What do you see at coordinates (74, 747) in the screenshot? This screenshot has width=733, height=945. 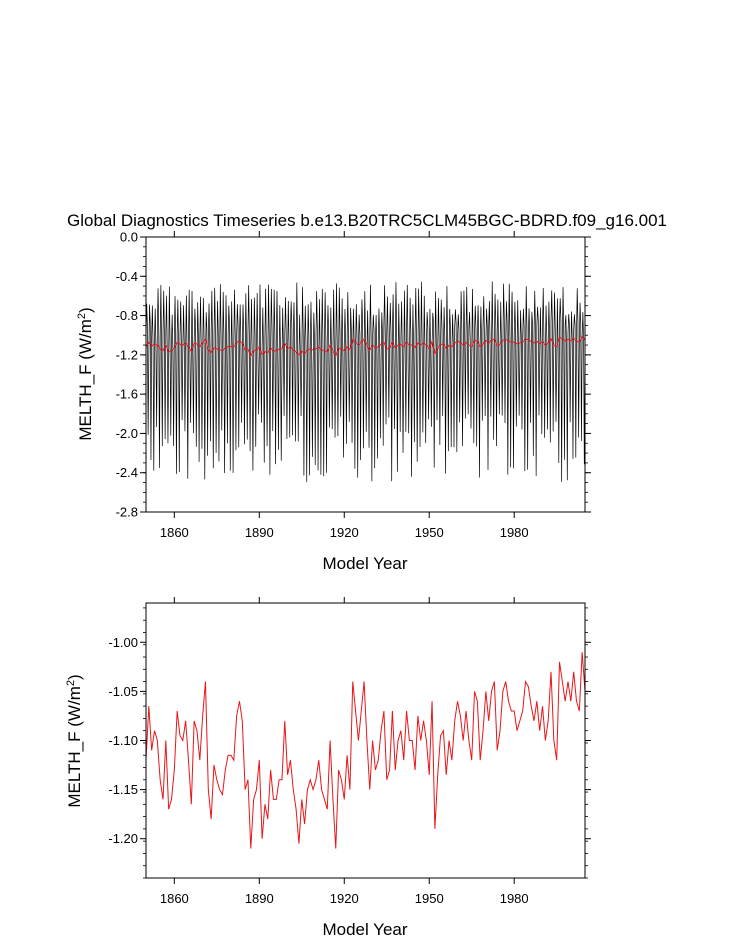 I see `bottom-y-axis-label-main: MELTH_F (W/m` at bounding box center [74, 747].